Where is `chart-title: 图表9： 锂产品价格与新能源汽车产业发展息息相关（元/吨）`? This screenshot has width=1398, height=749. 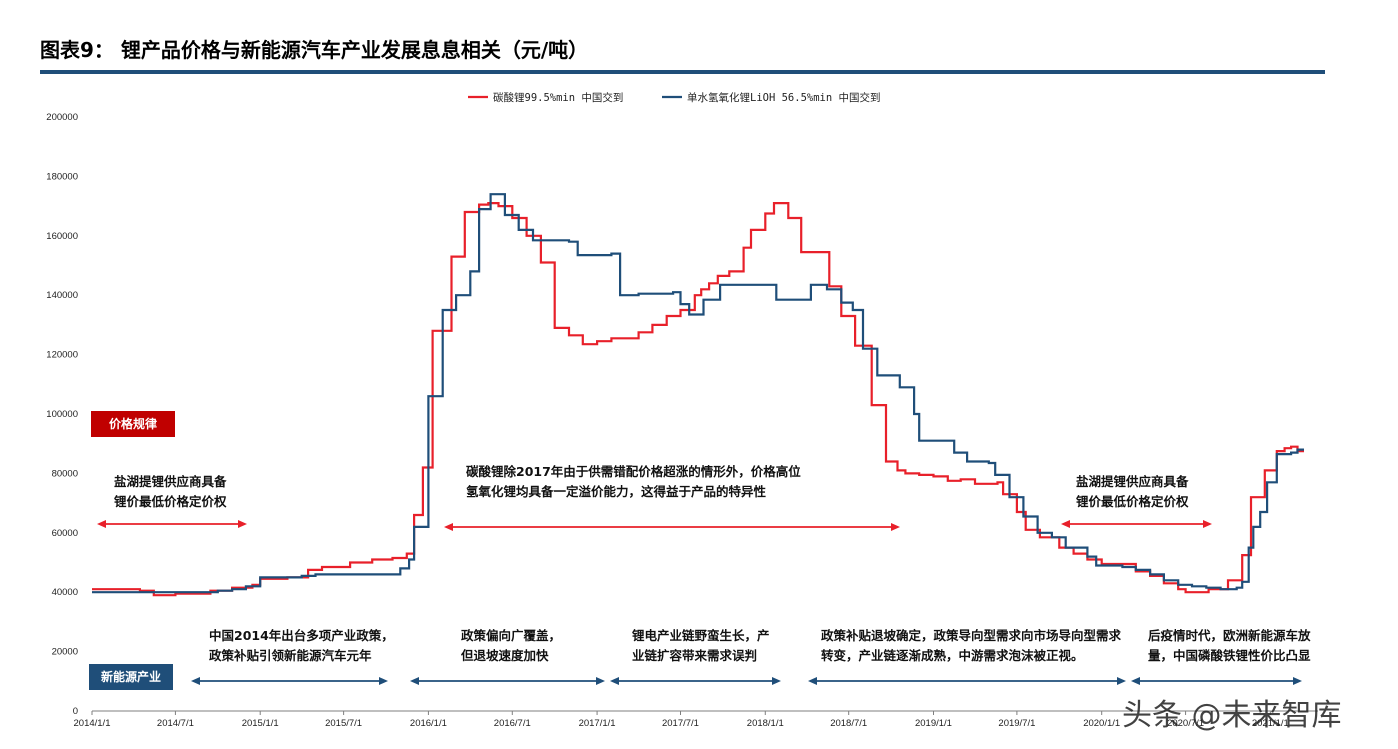
chart-title: 图表9： 锂产品价格与新能源汽车产业发展息息相关（元/吨） is located at coordinates (314, 50).